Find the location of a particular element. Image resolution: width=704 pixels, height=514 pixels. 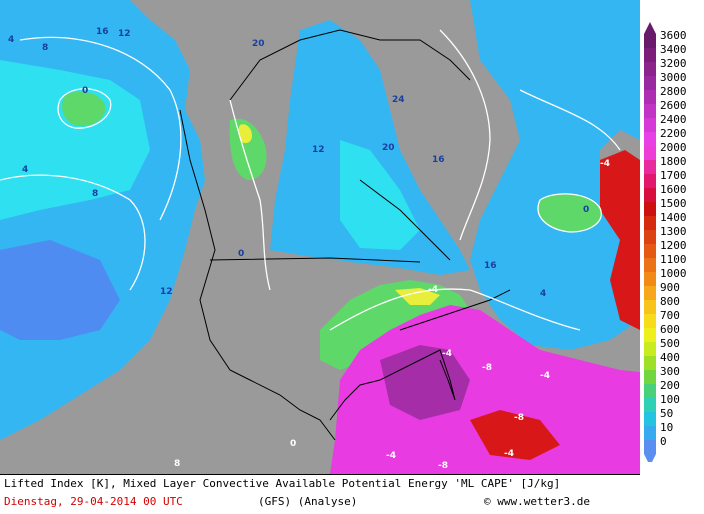

legend-label-3400: 3400 is located at coordinates (673, 49).